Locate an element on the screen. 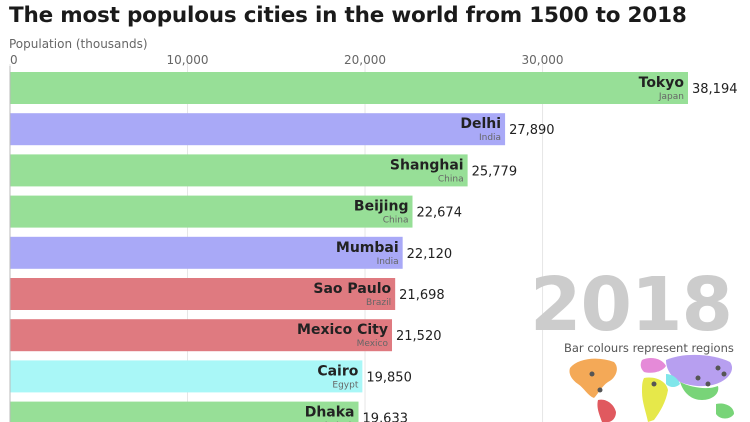 The image size is (750, 422). bar-value-label: 21,520 is located at coordinates (419, 336).